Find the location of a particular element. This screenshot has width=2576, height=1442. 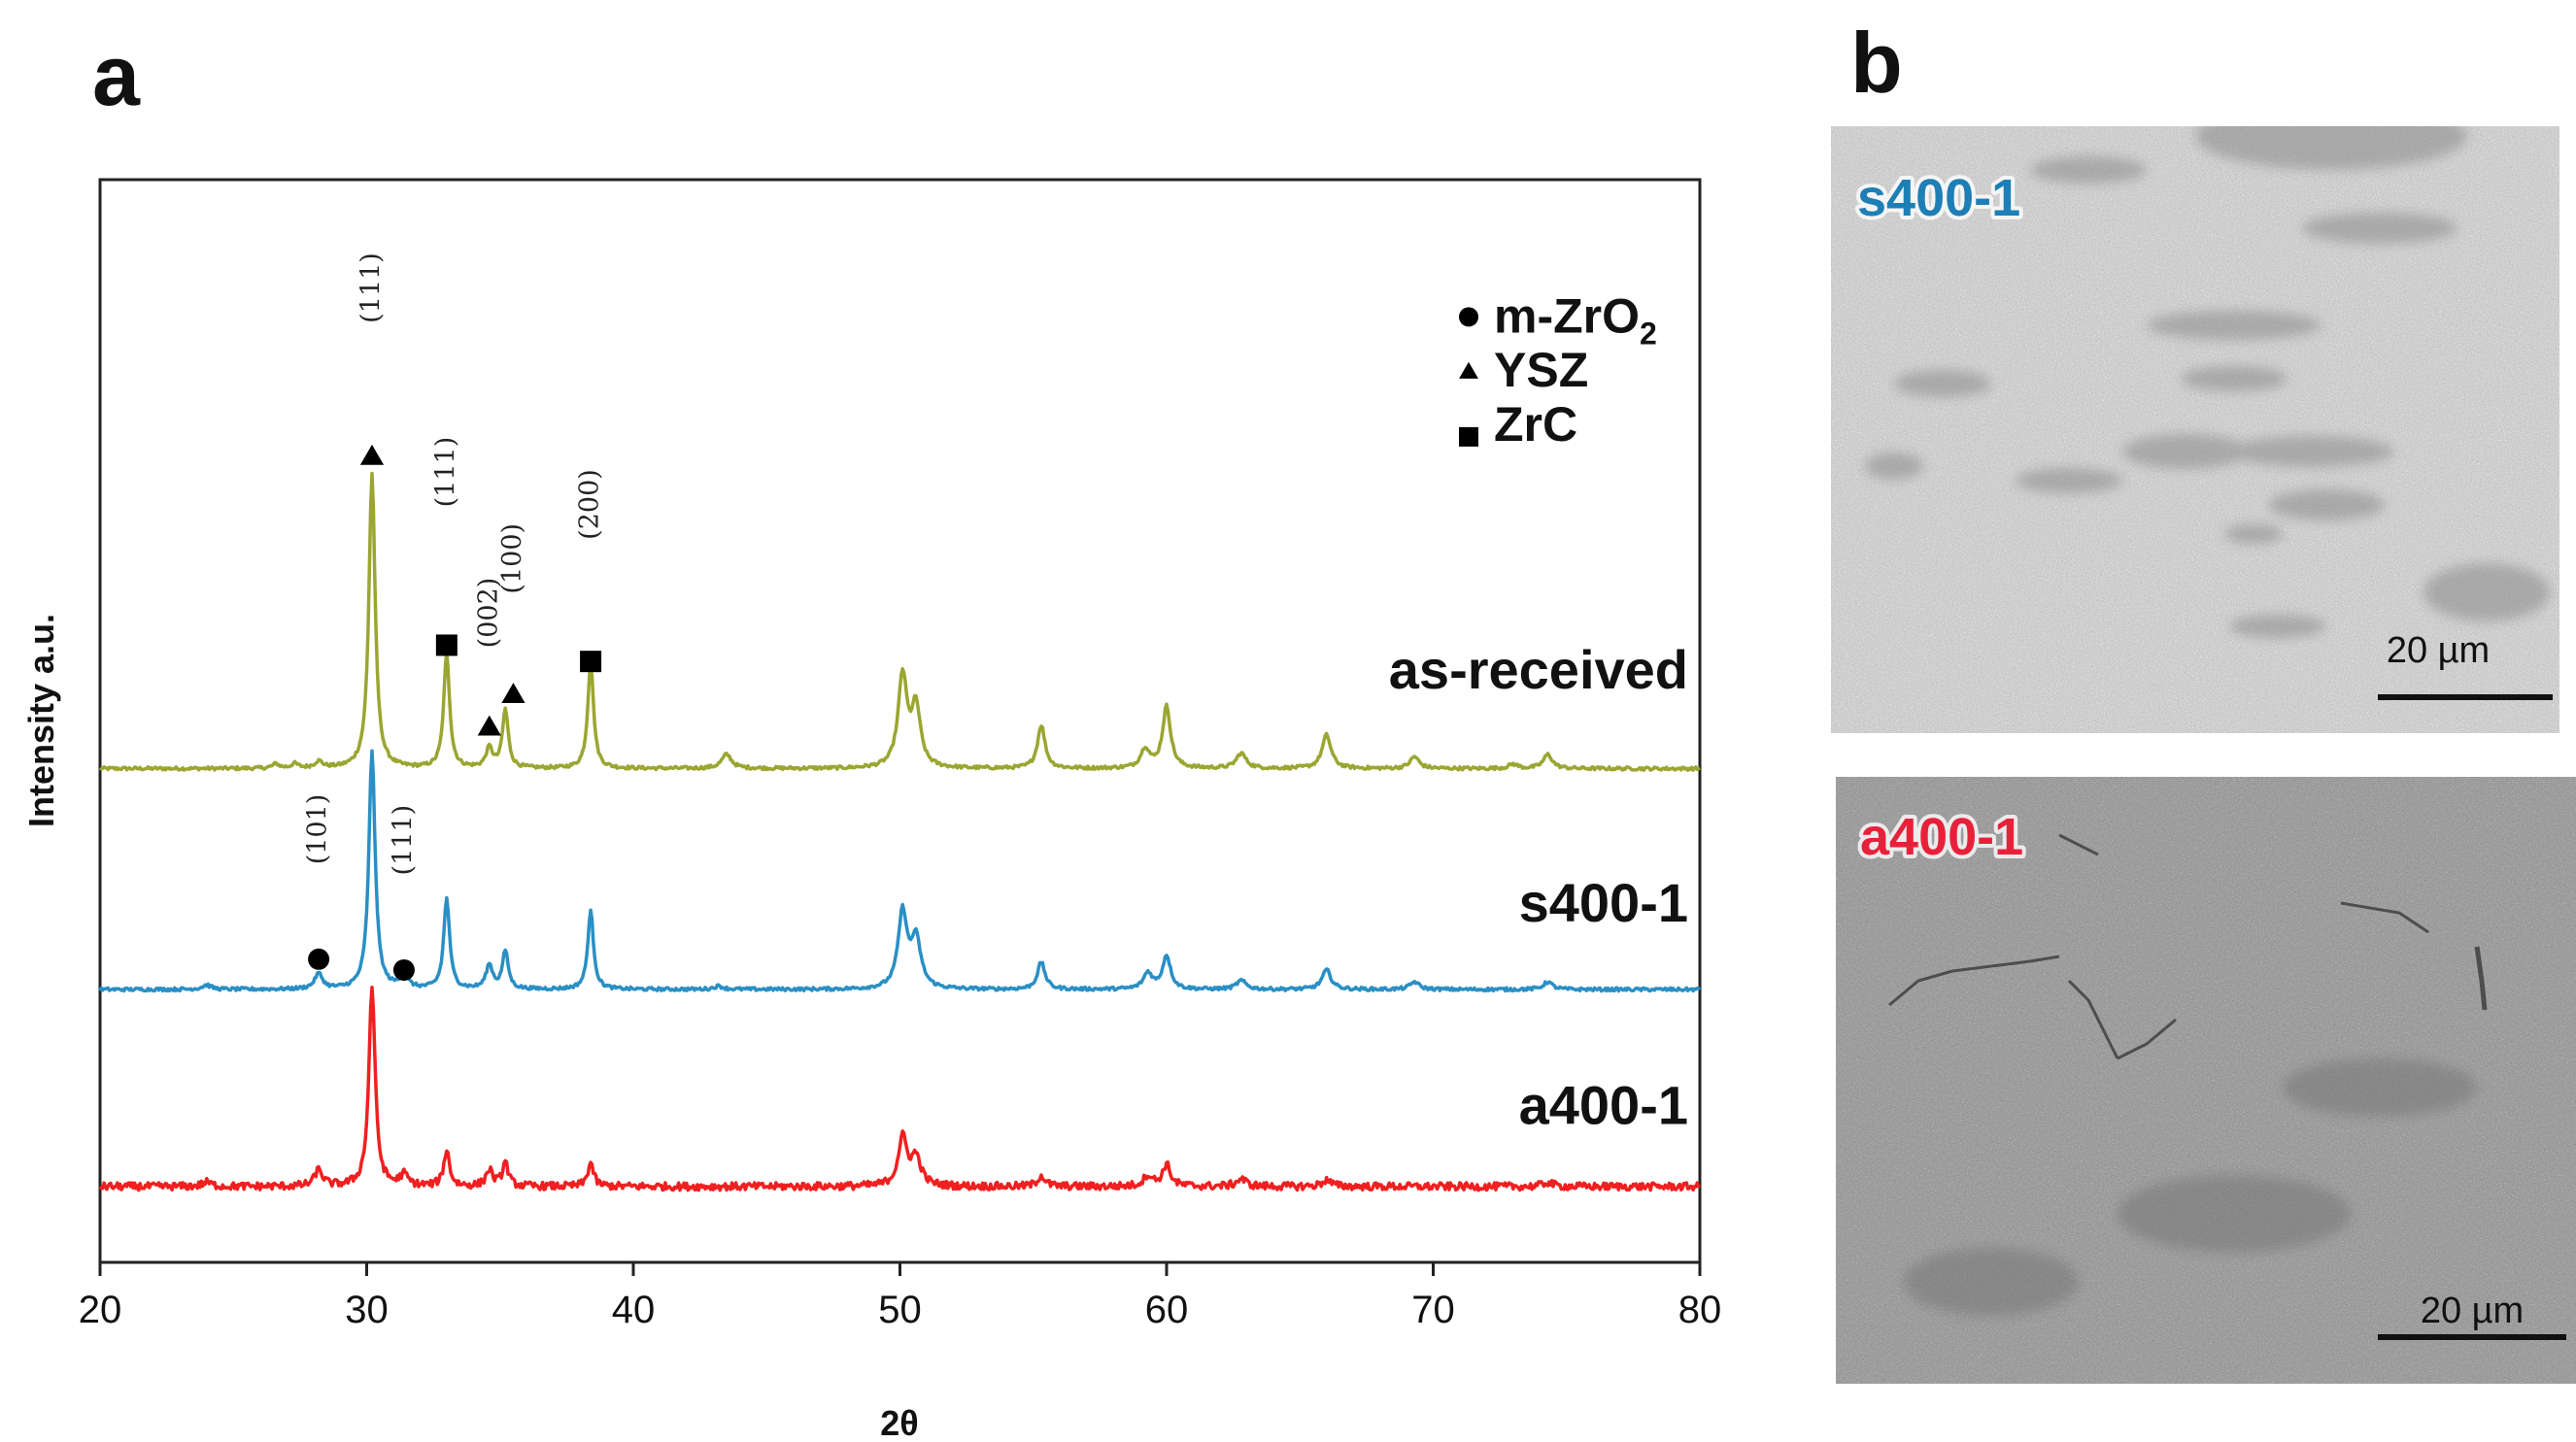

legend-subscript: 2 is located at coordinates (1648, 333).